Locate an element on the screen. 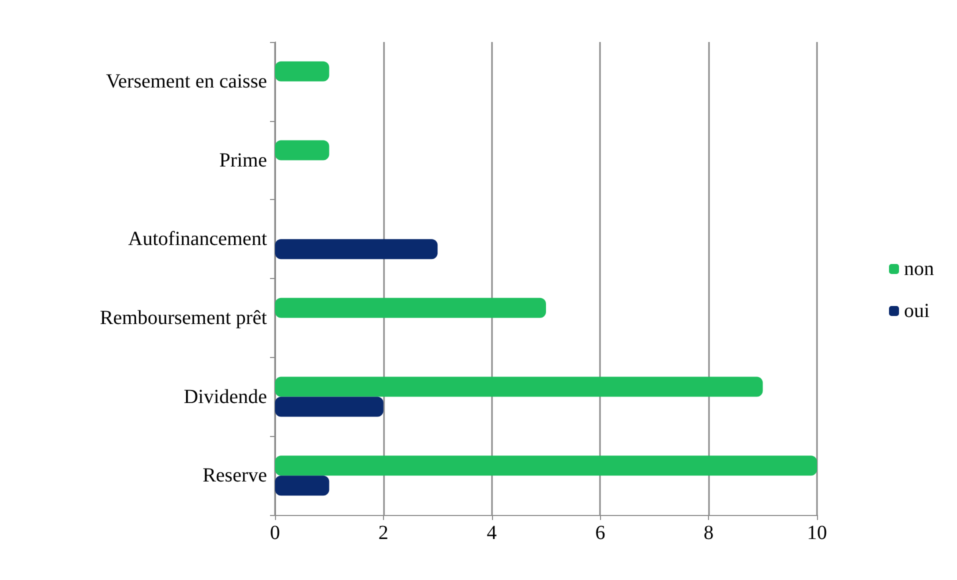  y-tick-label: Versement en caisse is located at coordinates (187, 81).